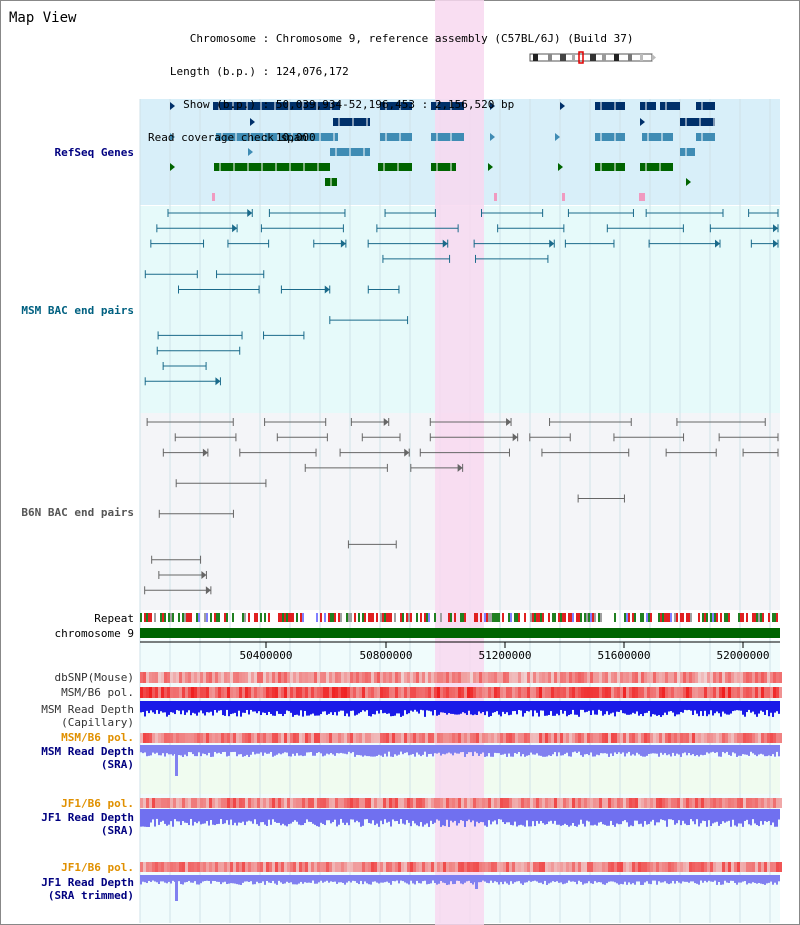 This screenshot has width=800, height=925. Describe the element at coordinates (442, 151) in the screenshot. I see `refseq-genes-track` at that location.